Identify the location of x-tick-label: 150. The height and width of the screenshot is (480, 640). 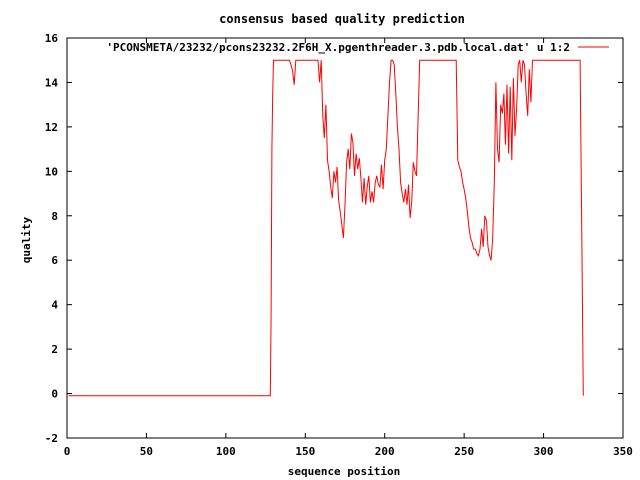
(305, 451).